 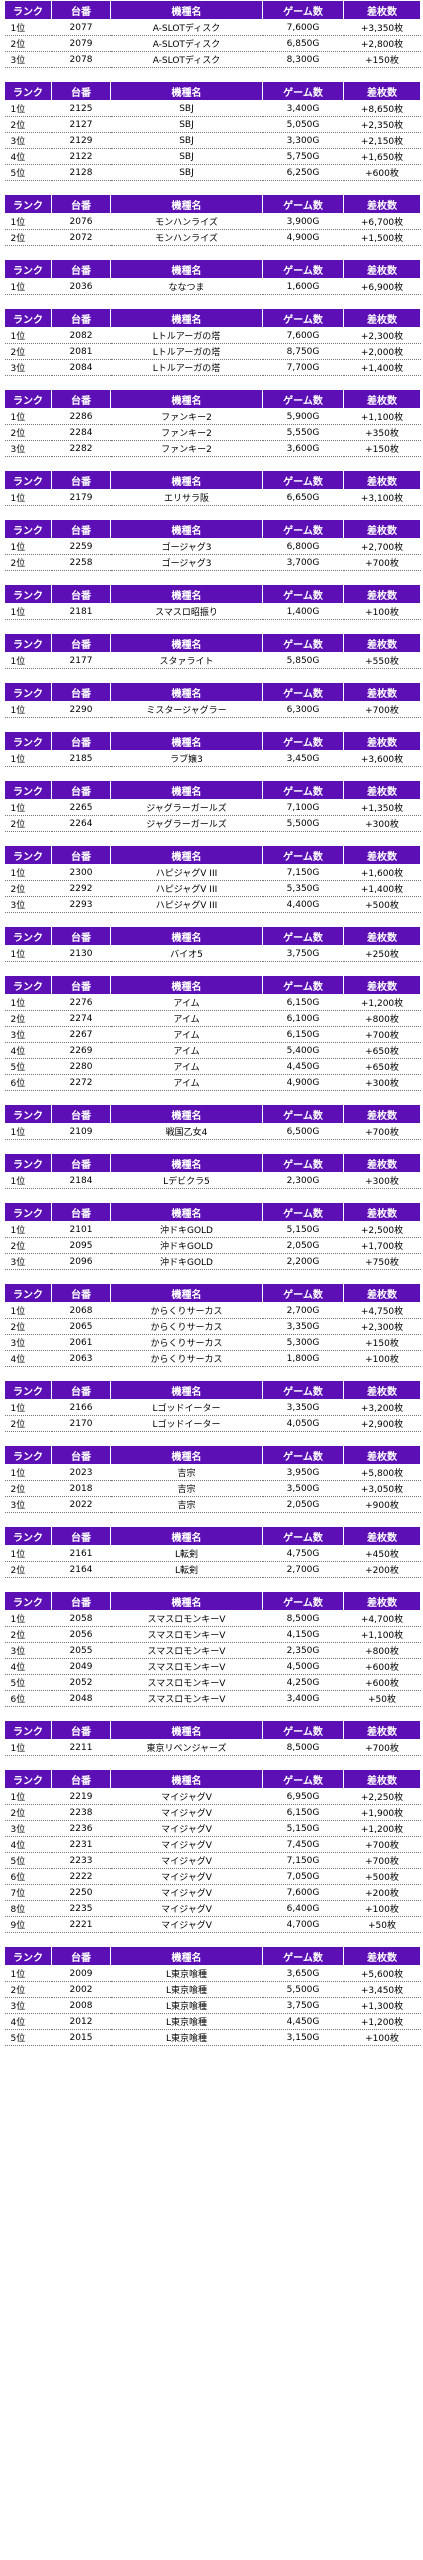 I want to click on coin-difference-cell: +1,200枚, so click(x=382, y=2021).